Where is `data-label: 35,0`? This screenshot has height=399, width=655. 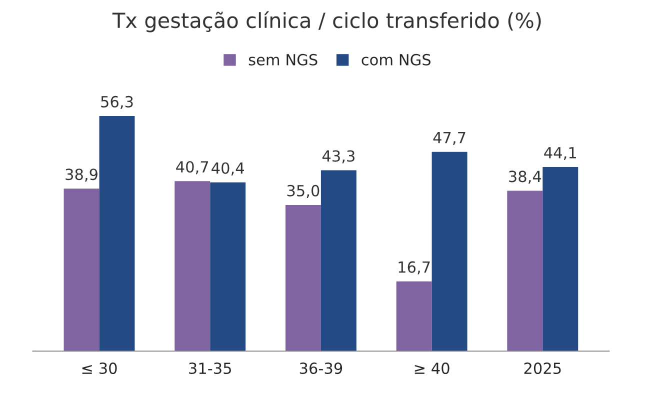 data-label: 35,0 is located at coordinates (303, 191).